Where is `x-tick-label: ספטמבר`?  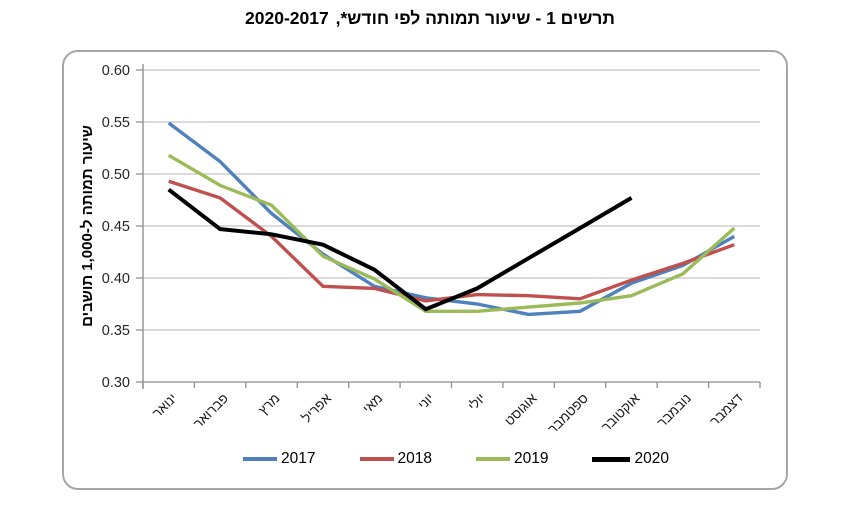
x-tick-label: ספטמבר is located at coordinates (568, 413).